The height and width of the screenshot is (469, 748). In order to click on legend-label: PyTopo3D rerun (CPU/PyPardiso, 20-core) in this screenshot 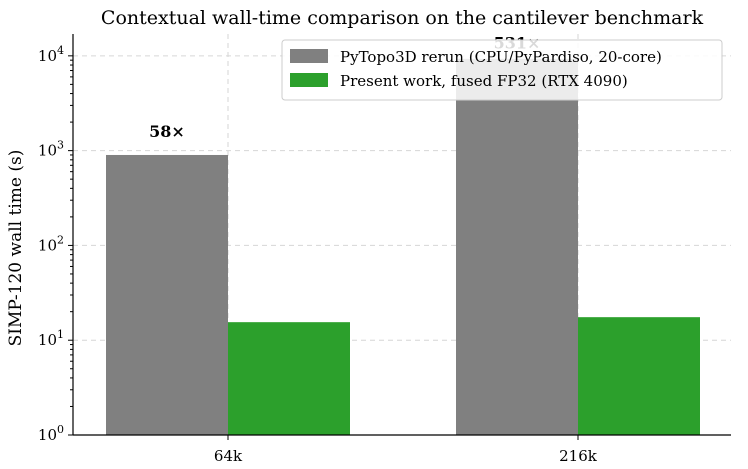, I will do `click(501, 57)`.